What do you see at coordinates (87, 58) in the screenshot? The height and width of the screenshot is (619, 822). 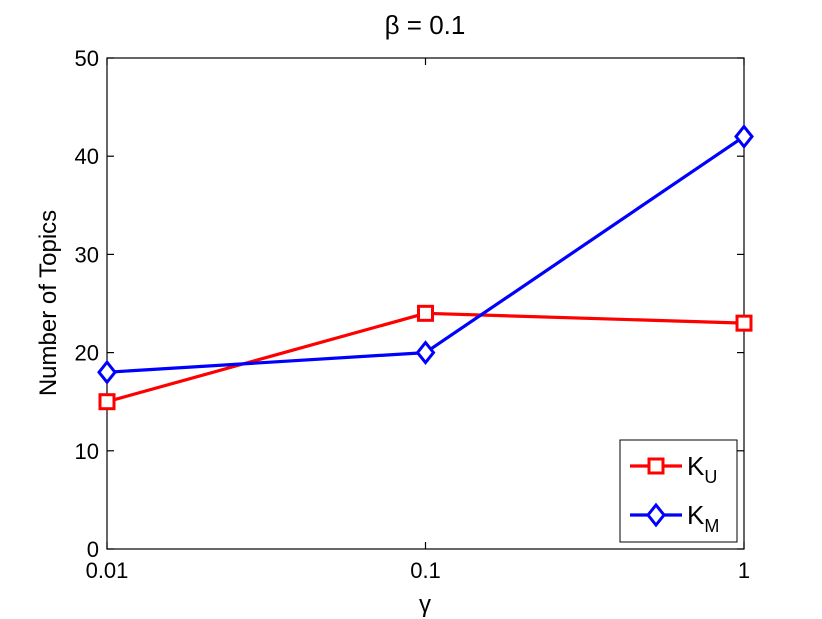 I see `y-tick-label: 50` at bounding box center [87, 58].